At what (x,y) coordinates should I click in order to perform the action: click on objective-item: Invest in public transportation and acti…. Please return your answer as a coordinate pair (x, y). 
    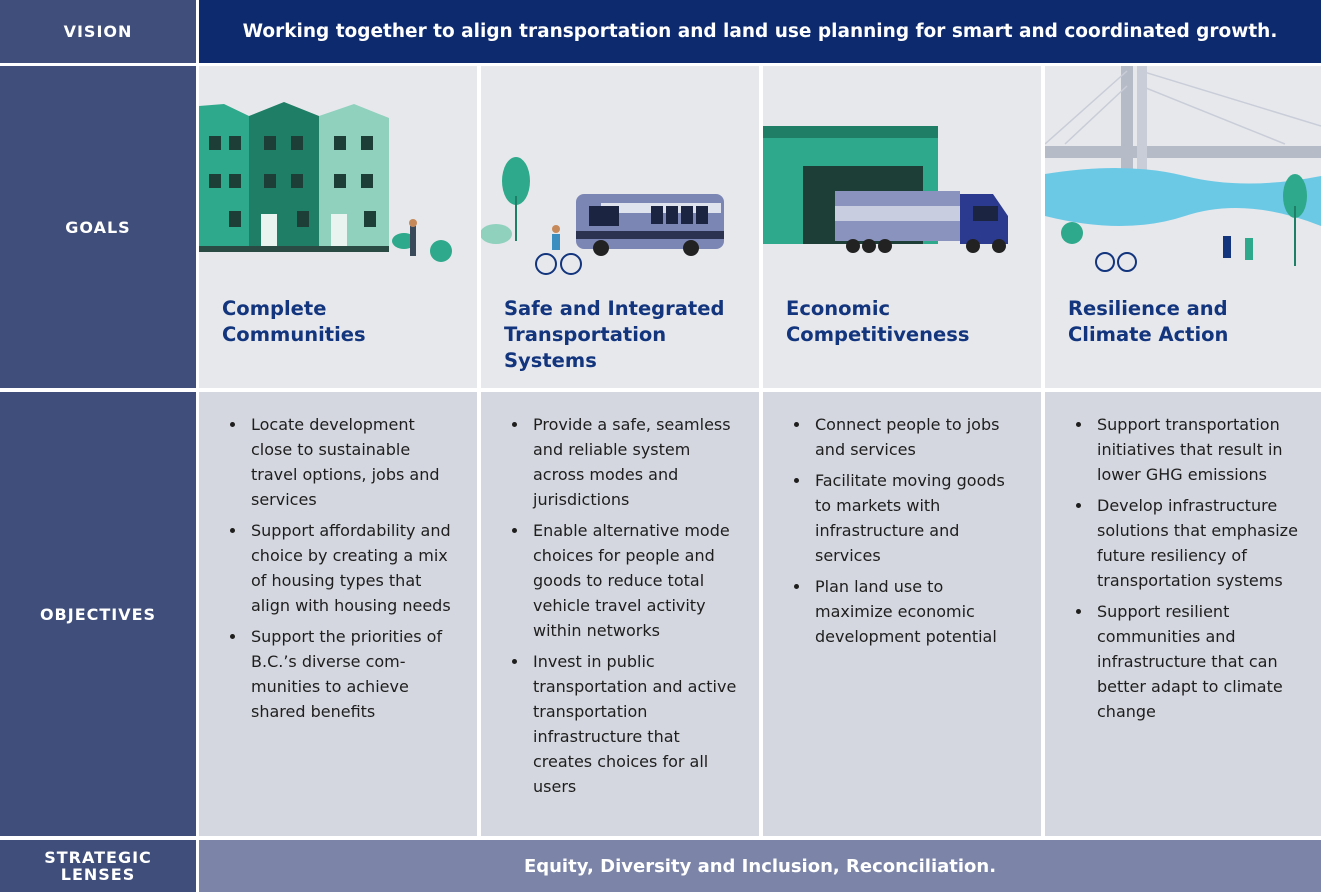
    Looking at the image, I should click on (636, 724).